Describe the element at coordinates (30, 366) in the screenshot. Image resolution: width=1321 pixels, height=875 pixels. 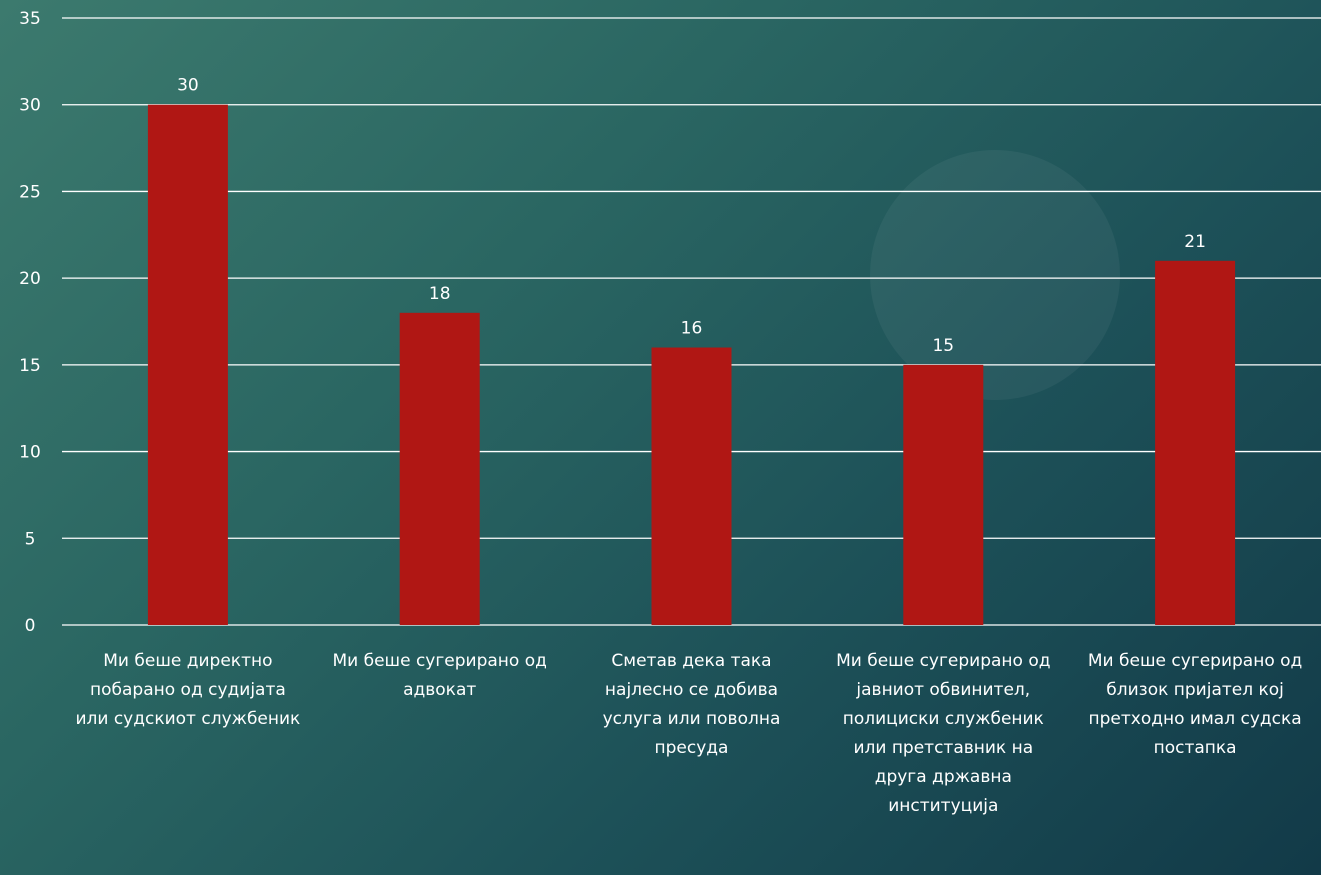
I see `y-tick-label: 15` at that location.